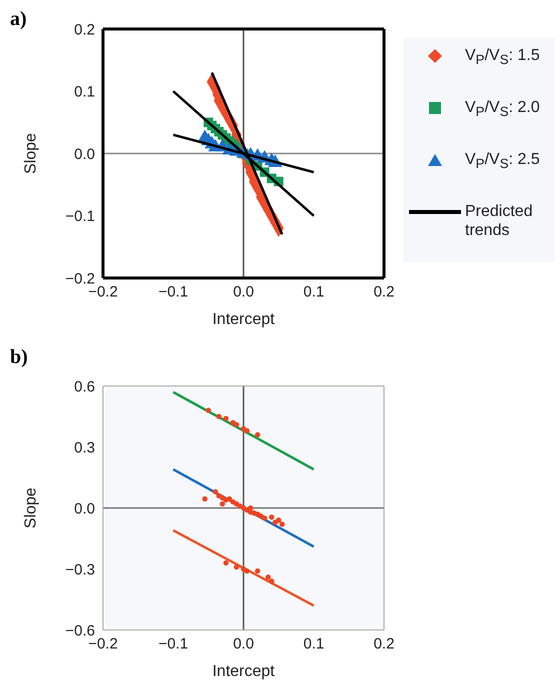  I want to click on y-tick-label: 0.2, so click(84, 29).